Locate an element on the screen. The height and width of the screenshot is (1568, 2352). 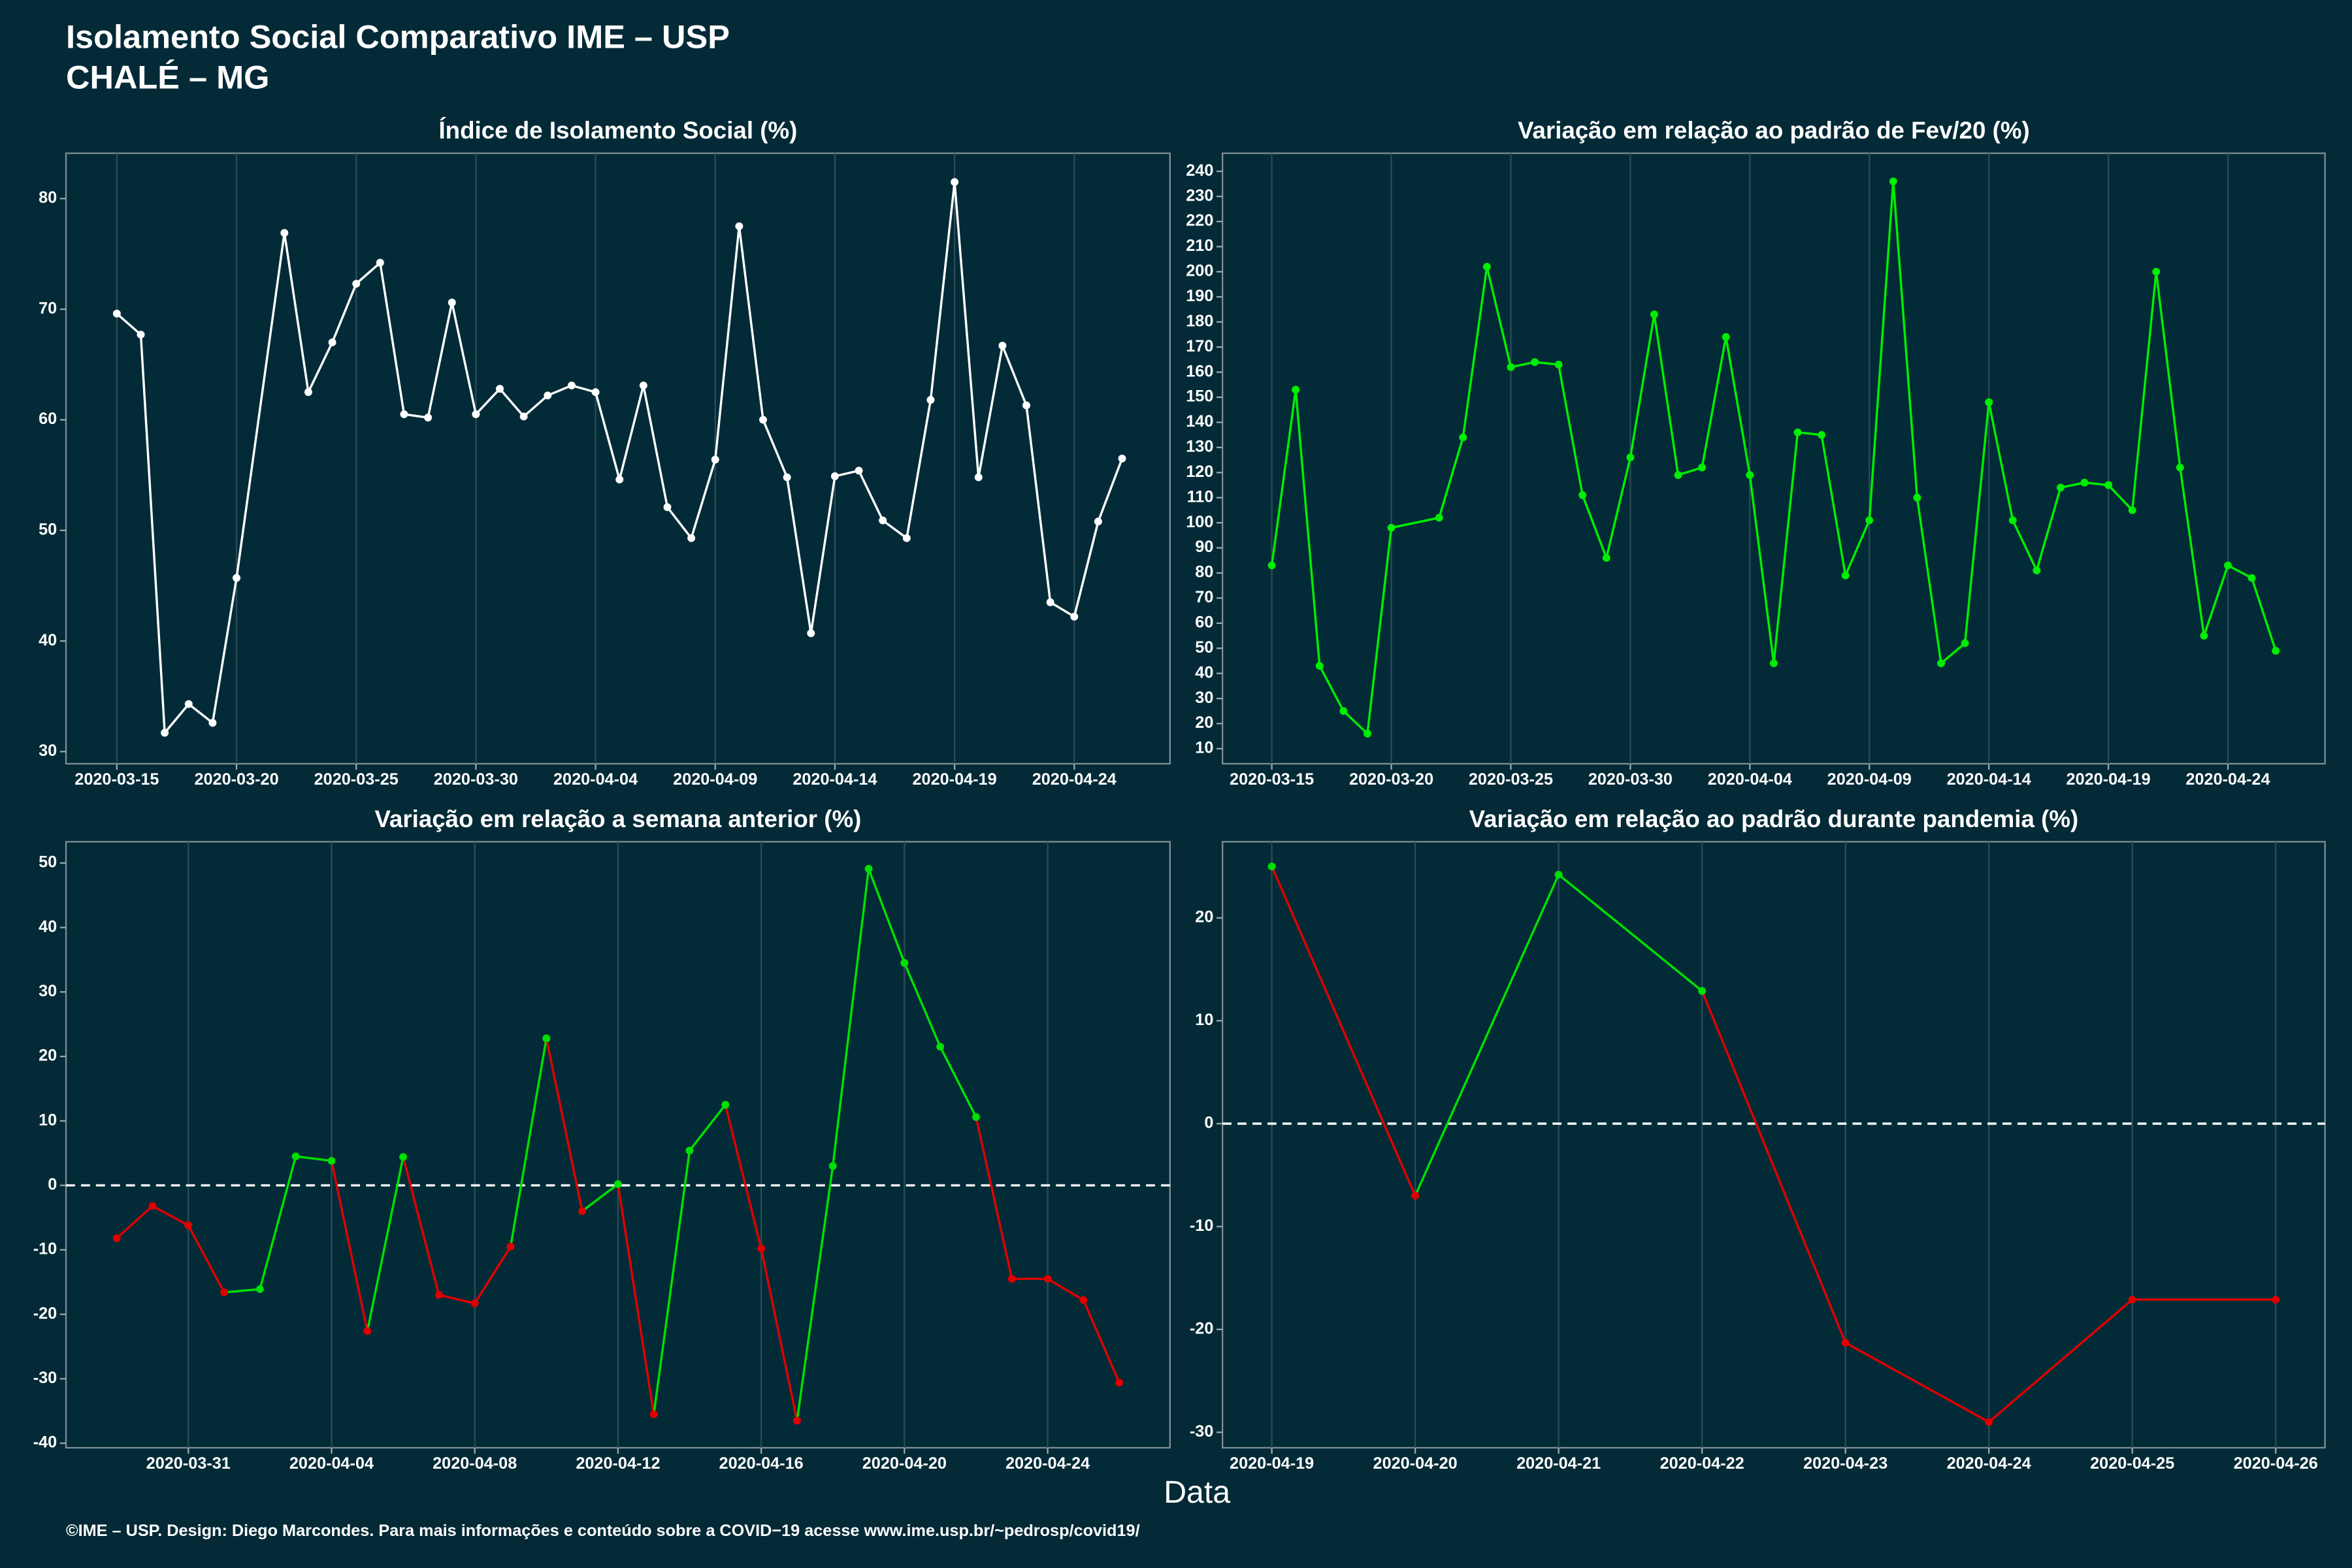
y-tick-label: -20 is located at coordinates (45, 1313).